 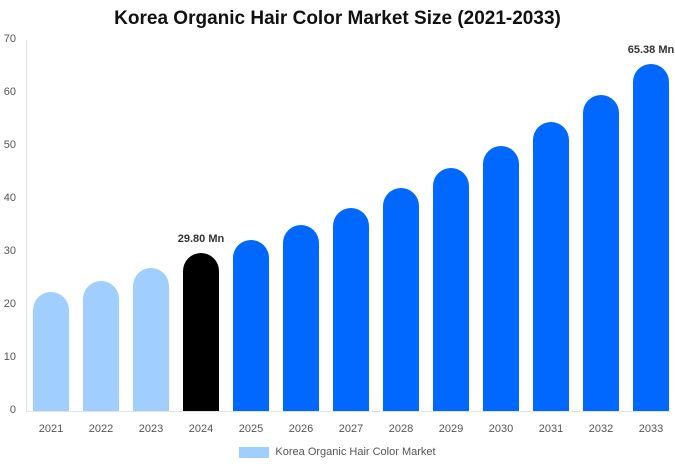 What do you see at coordinates (651, 237) in the screenshot?
I see `bar-2033` at bounding box center [651, 237].